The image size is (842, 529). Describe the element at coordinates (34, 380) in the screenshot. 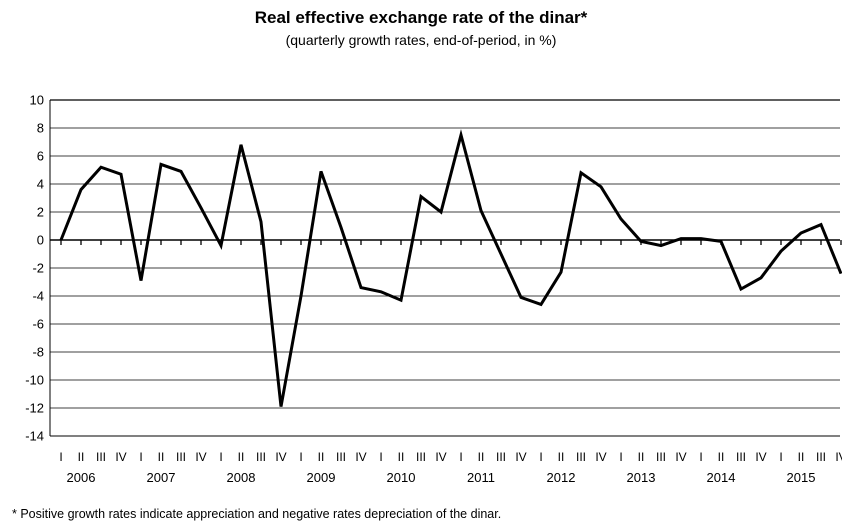

I see `y-tick-label: -10` at that location.